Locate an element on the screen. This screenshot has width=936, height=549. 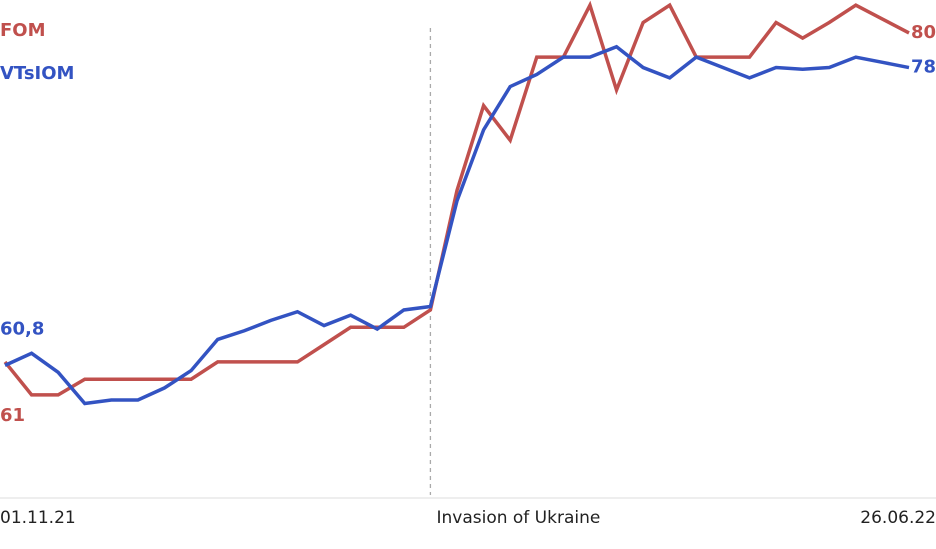
x-tick-label: 01.11.21 is located at coordinates (38, 518).